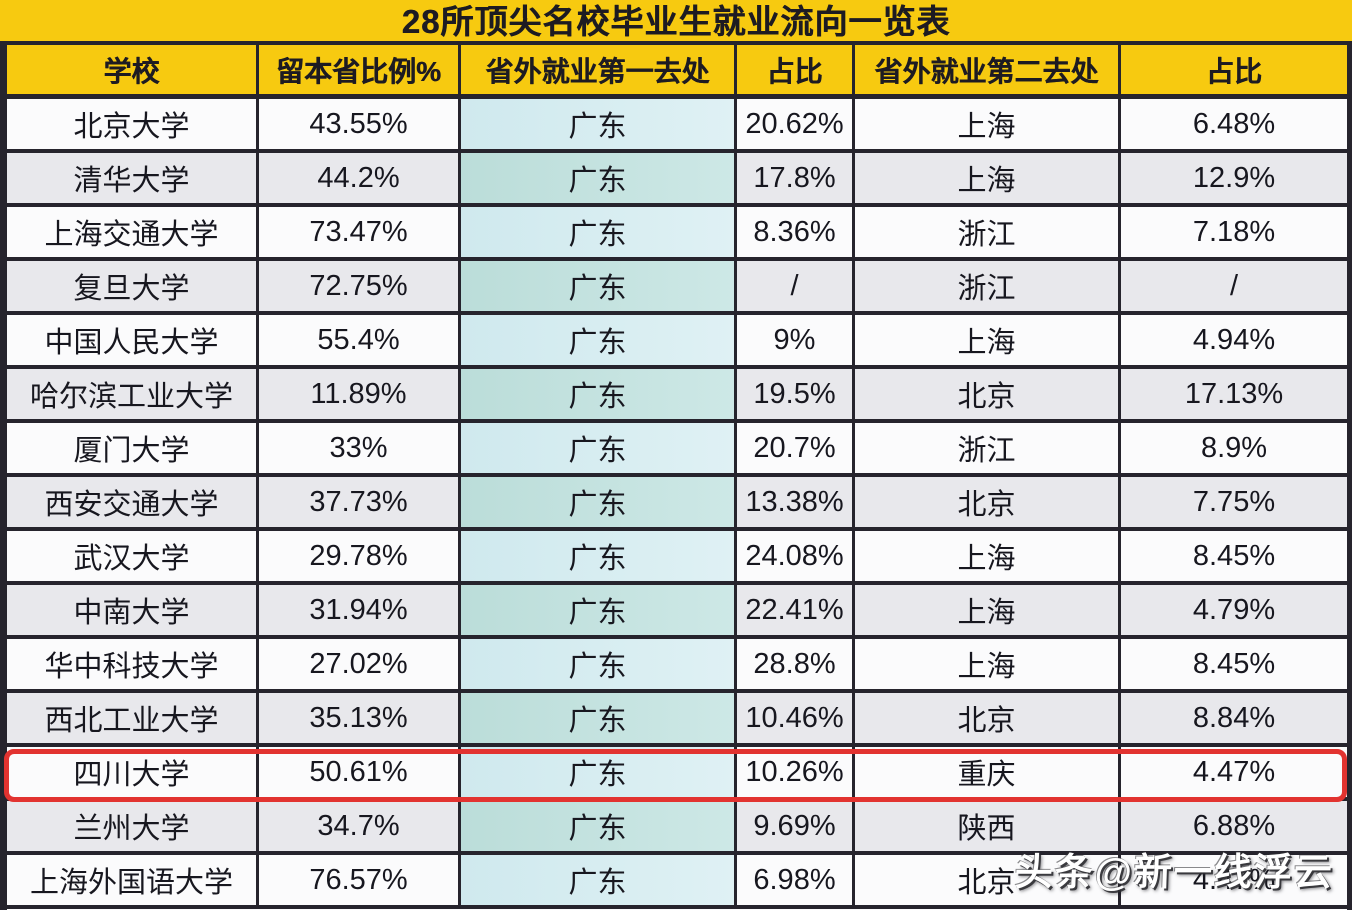  What do you see at coordinates (360, 180) in the screenshot?
I see `table-cell: 44.2%` at bounding box center [360, 180].